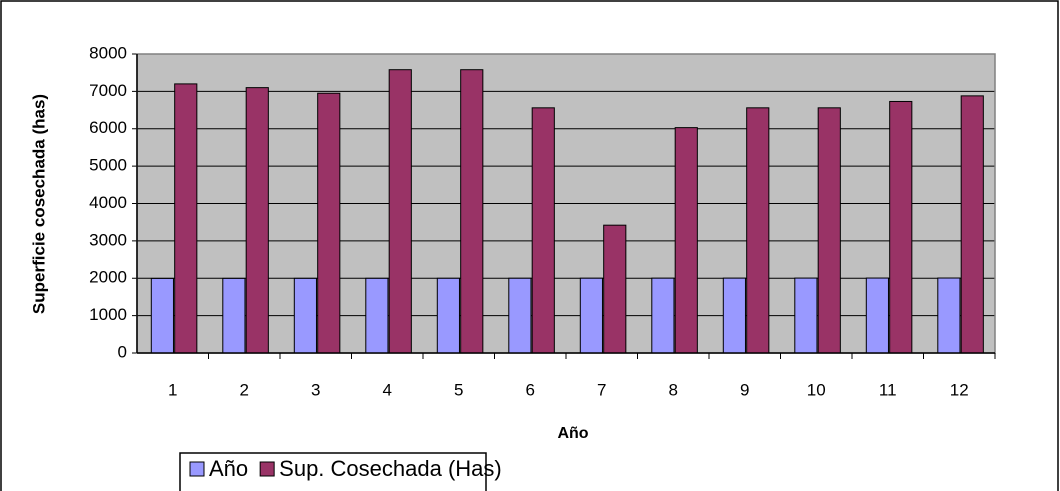 The height and width of the screenshot is (491, 1060). What do you see at coordinates (959, 389) in the screenshot?
I see `x-tick-label: 12` at bounding box center [959, 389].